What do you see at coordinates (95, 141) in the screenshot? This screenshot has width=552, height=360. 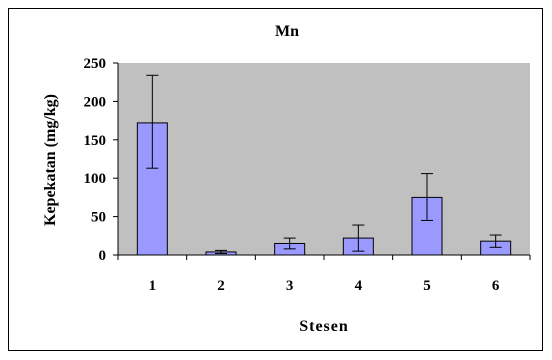 I see `y-tick-label: 150` at bounding box center [95, 141].